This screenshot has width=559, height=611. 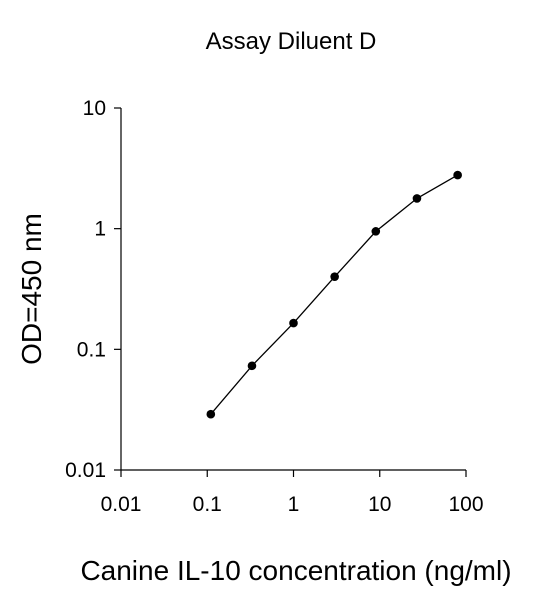 I want to click on chart-title: Assay Diluent D, so click(x=291, y=41).